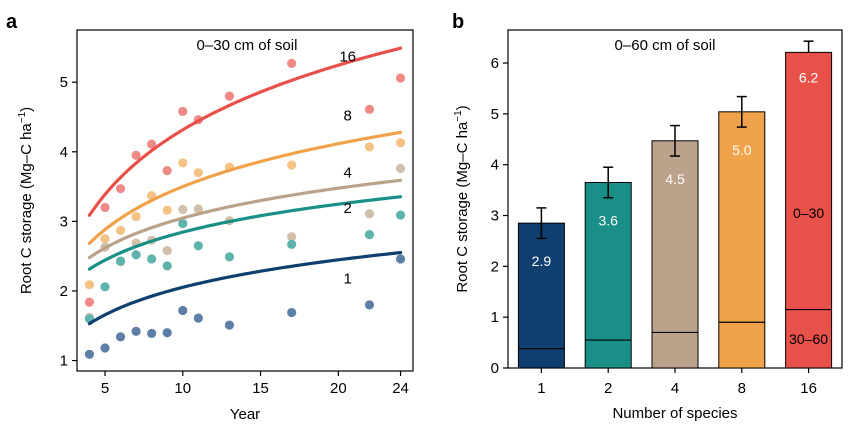 The width and height of the screenshot is (849, 426). I want to click on x-tick-label: 8, so click(742, 388).